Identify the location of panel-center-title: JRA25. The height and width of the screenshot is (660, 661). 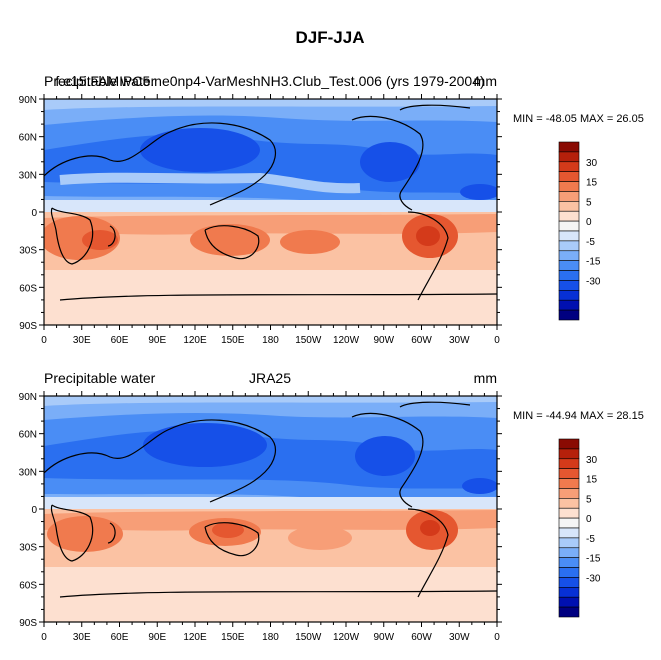
(270, 378).